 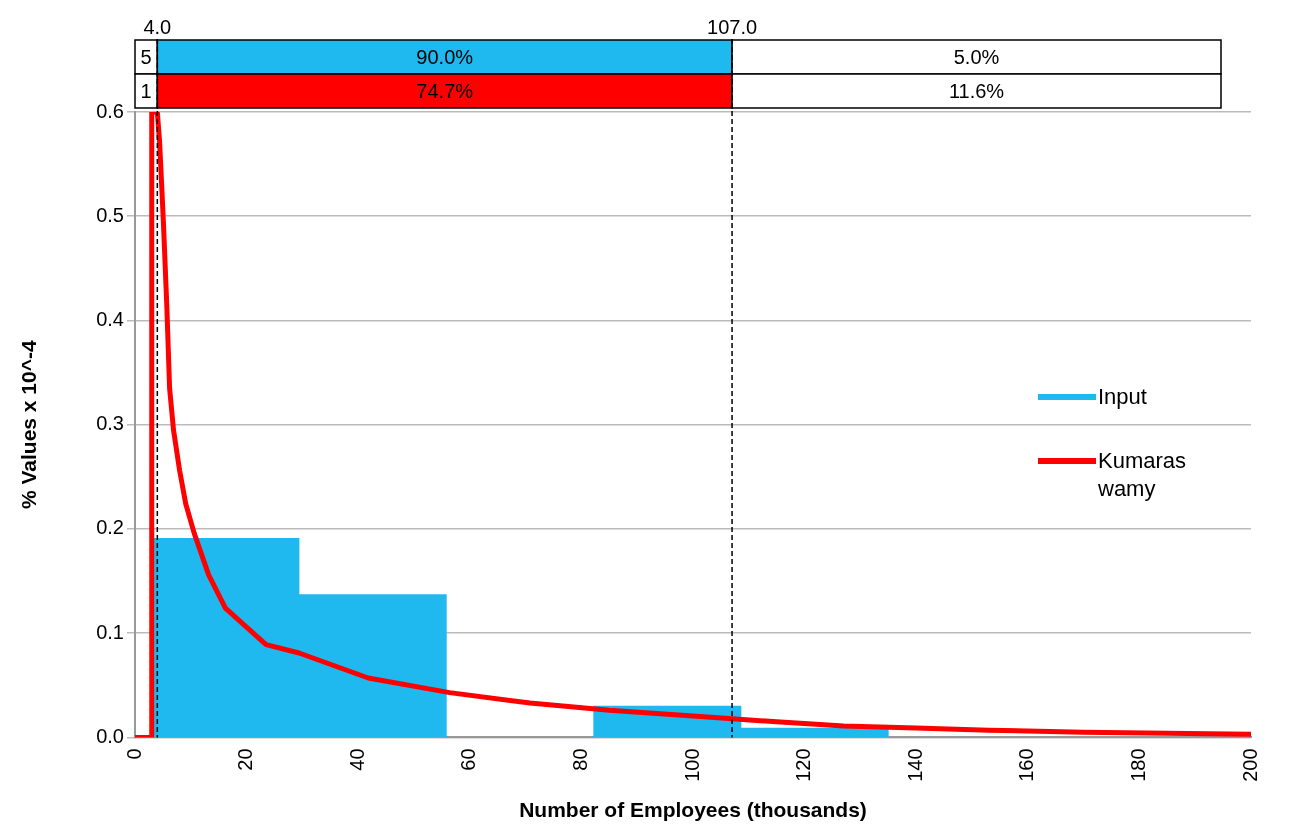 What do you see at coordinates (110, 527) in the screenshot?
I see `y-tick-label: 0.2` at bounding box center [110, 527].